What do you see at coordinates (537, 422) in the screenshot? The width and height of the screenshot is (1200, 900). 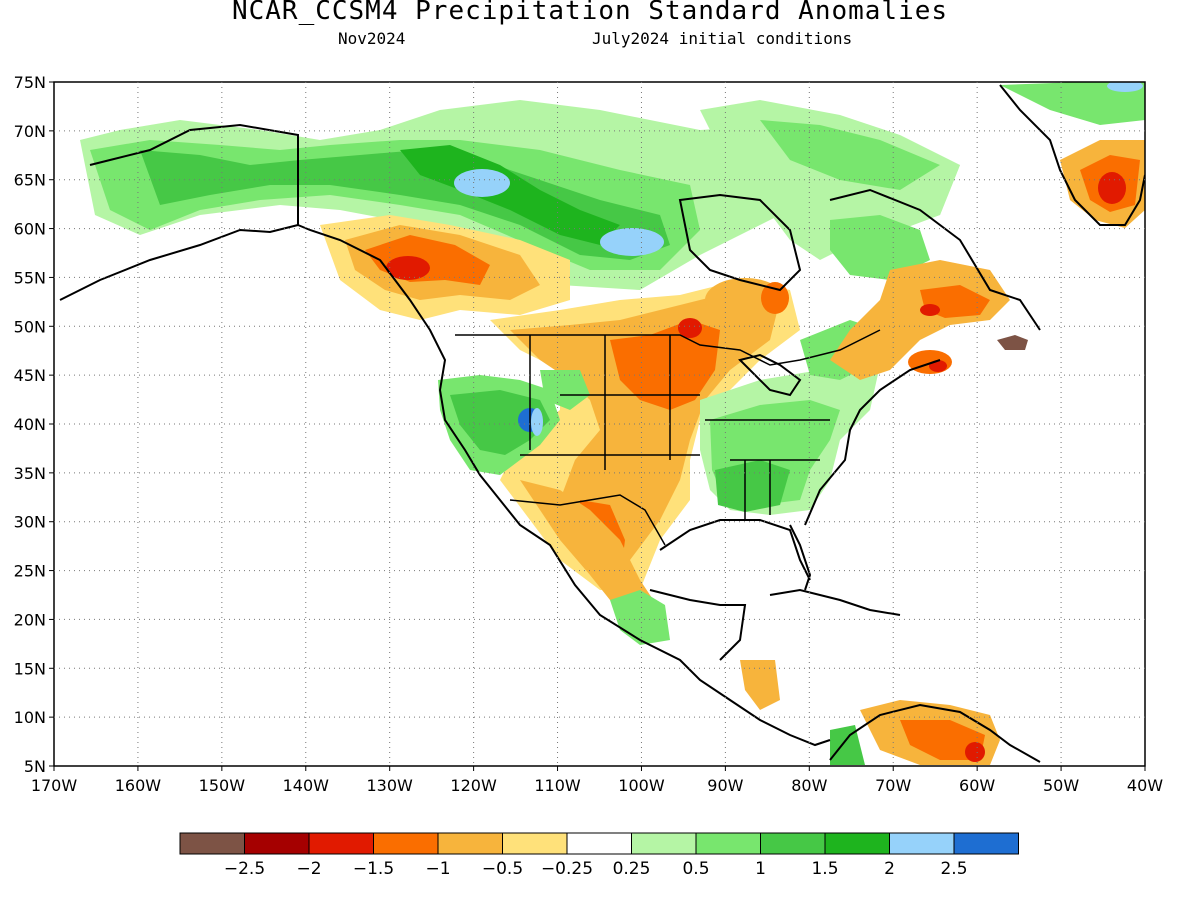 I see `anomaly-region-wet-colorado-ring` at bounding box center [537, 422].